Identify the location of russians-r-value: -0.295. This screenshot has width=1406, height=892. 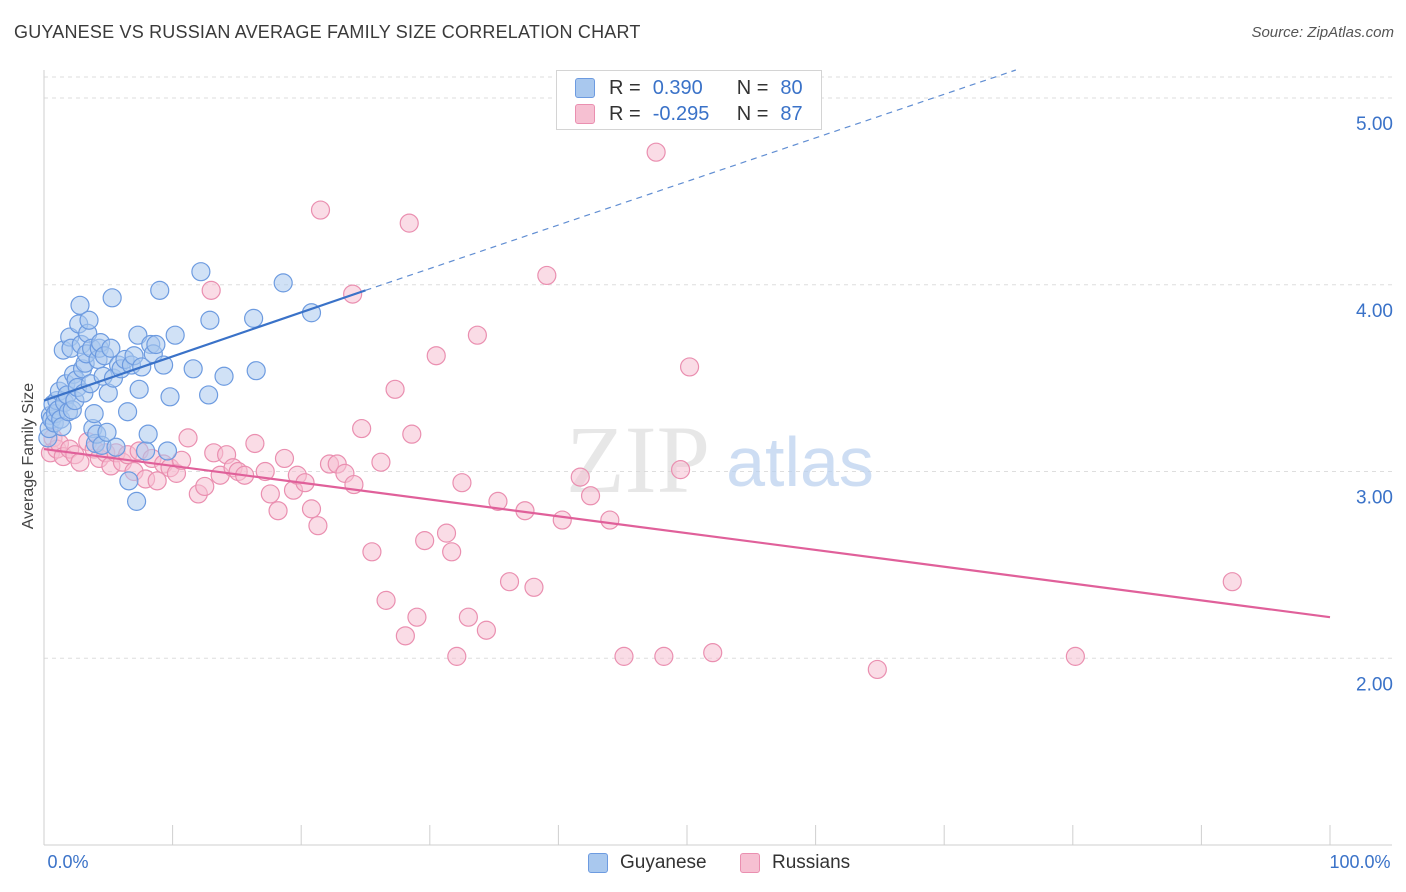
(681, 113).